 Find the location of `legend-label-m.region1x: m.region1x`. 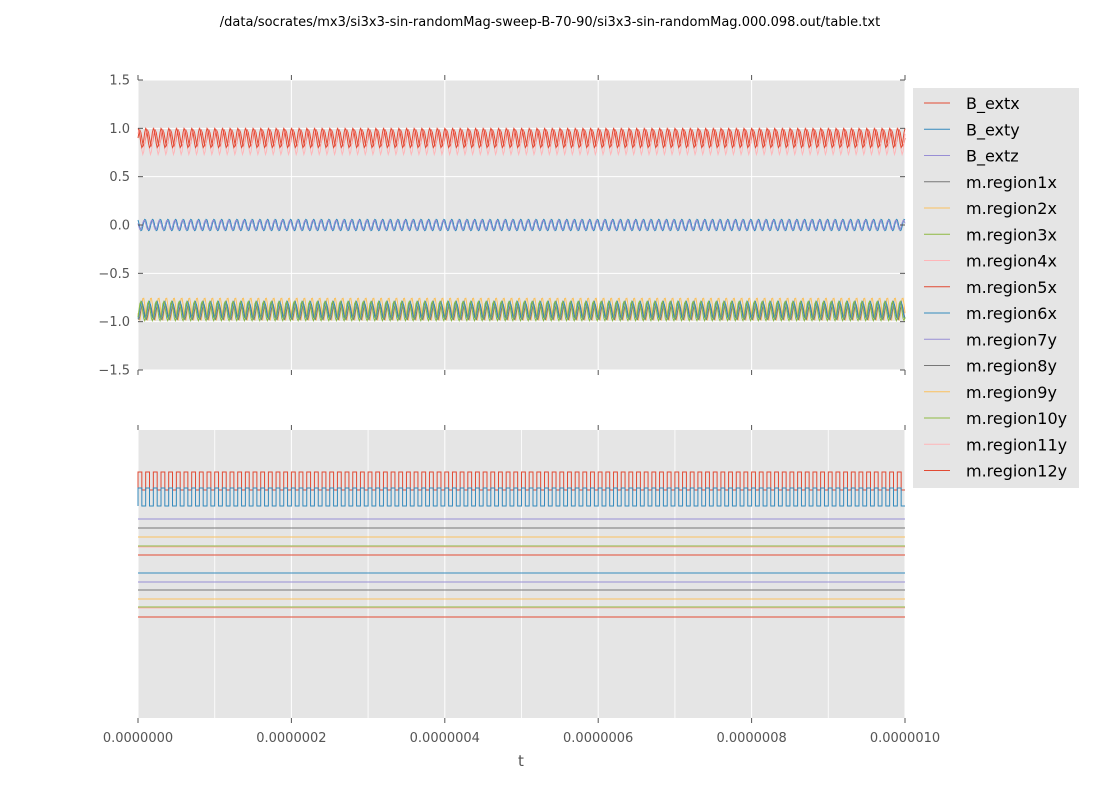

legend-label-m.region1x: m.region1x is located at coordinates (1011, 182).